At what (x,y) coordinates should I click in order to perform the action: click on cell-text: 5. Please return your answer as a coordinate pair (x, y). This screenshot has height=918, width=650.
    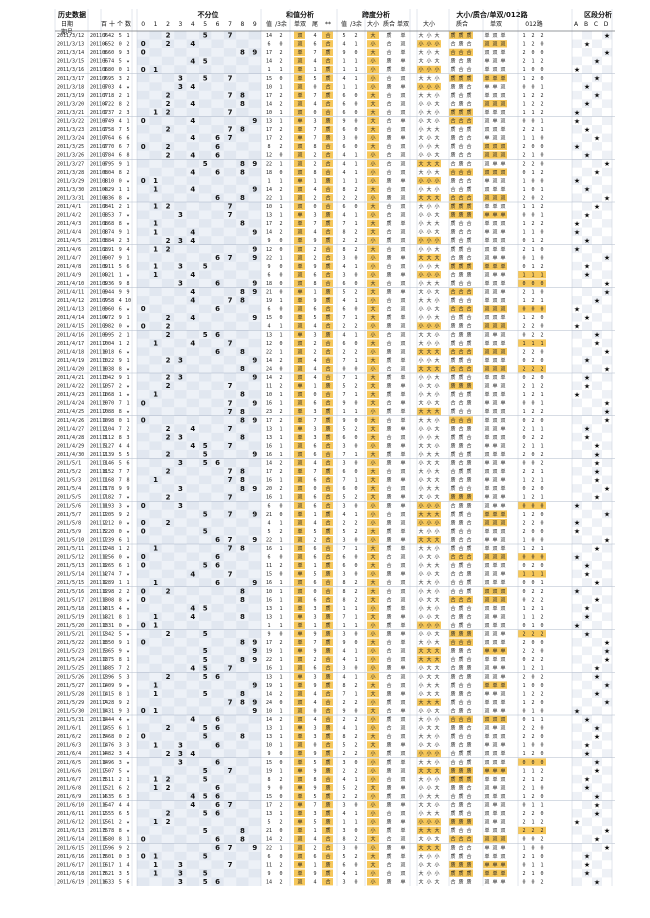
    Looking at the image, I should click on (343, 387).